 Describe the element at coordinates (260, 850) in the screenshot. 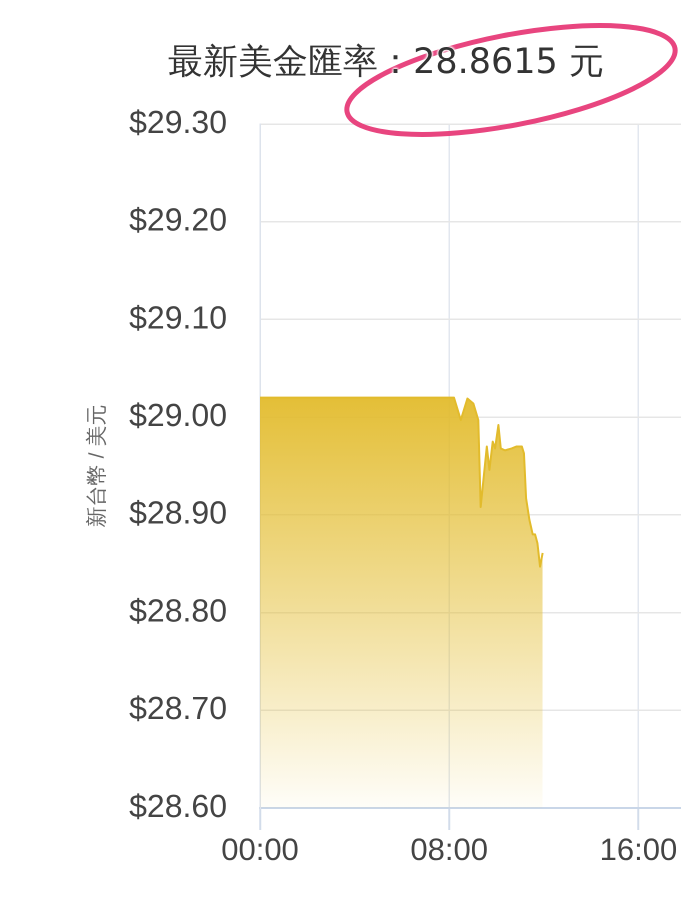

I see `x-tick-label: 00:00` at that location.